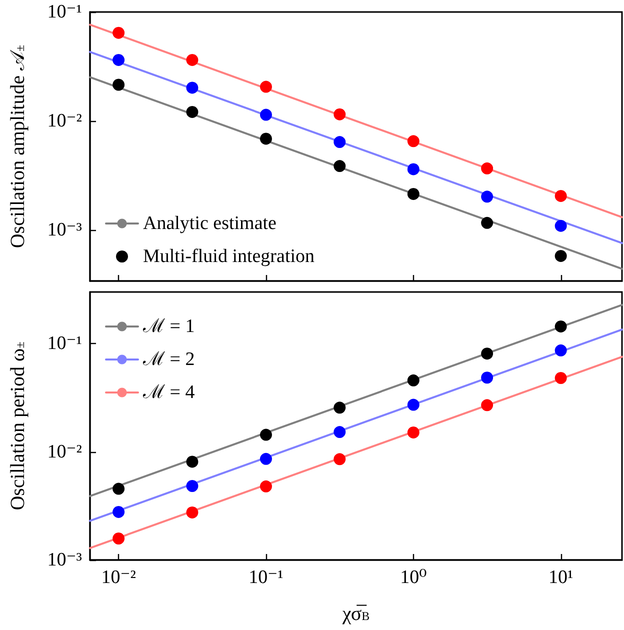  I want to click on legend-label: Multi-fluid integration, so click(229, 256).